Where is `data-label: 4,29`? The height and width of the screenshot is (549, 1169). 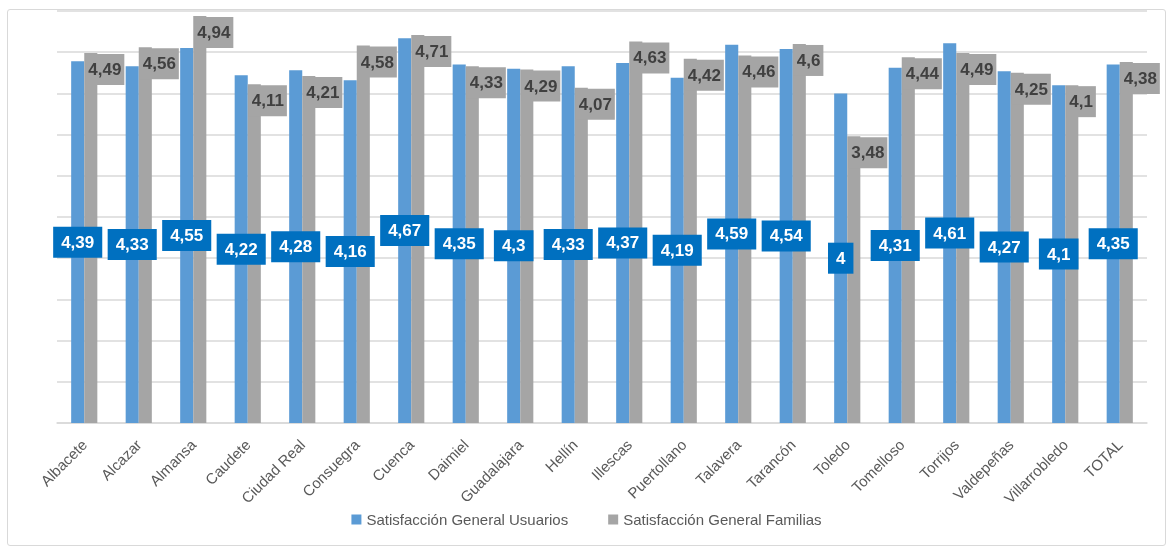 data-label: 4,29 is located at coordinates (541, 86).